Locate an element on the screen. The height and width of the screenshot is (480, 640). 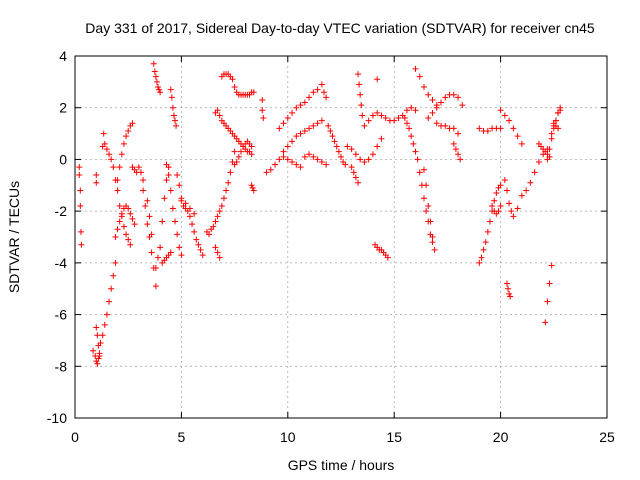
y-tick-label: -4 is located at coordinates (61, 263).